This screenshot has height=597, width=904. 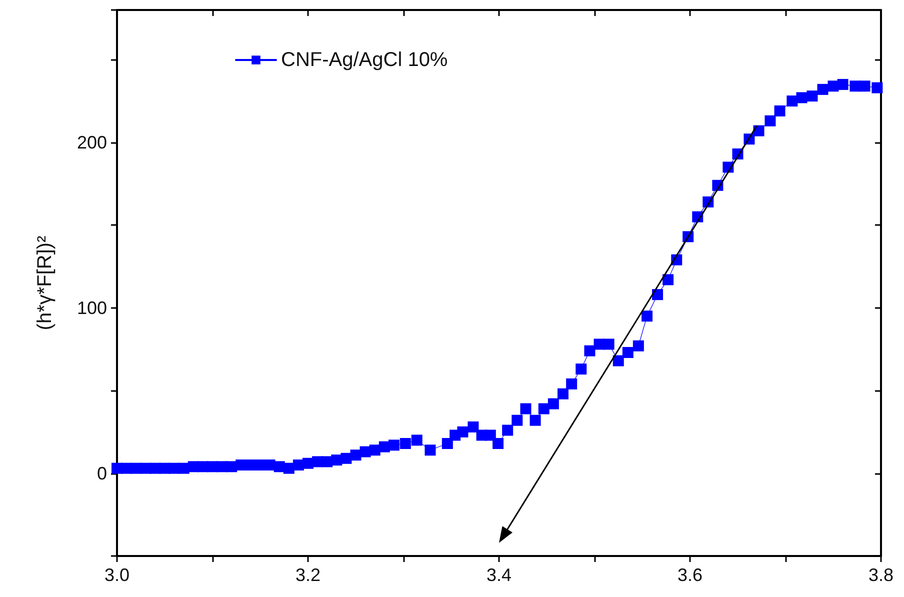 What do you see at coordinates (364, 60) in the screenshot?
I see `legend-label: CNF-Ag/AgCl 10%` at bounding box center [364, 60].